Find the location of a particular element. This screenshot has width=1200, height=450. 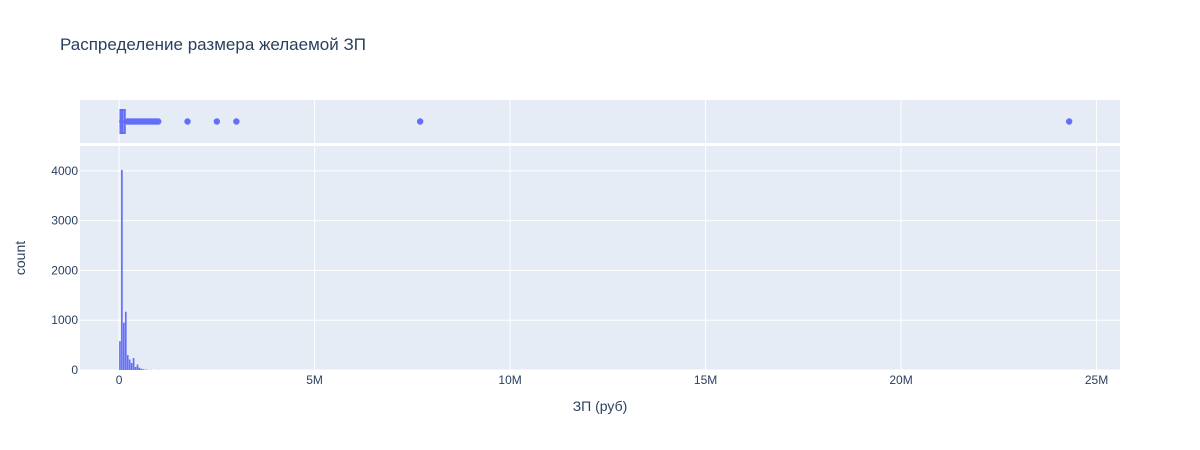

y-axis-title: count is located at coordinates (20, 258).